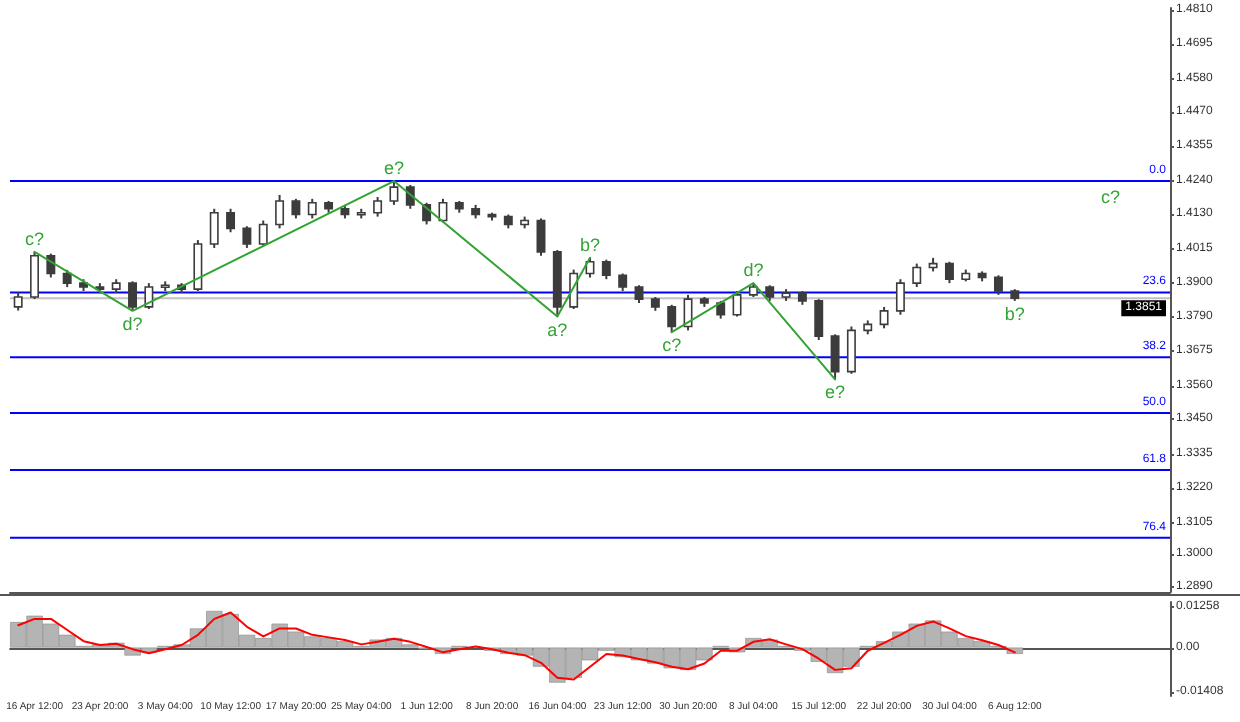 The width and height of the screenshot is (1240, 722). Describe the element at coordinates (1110, 197) in the screenshot. I see `annotation: c?` at that location.